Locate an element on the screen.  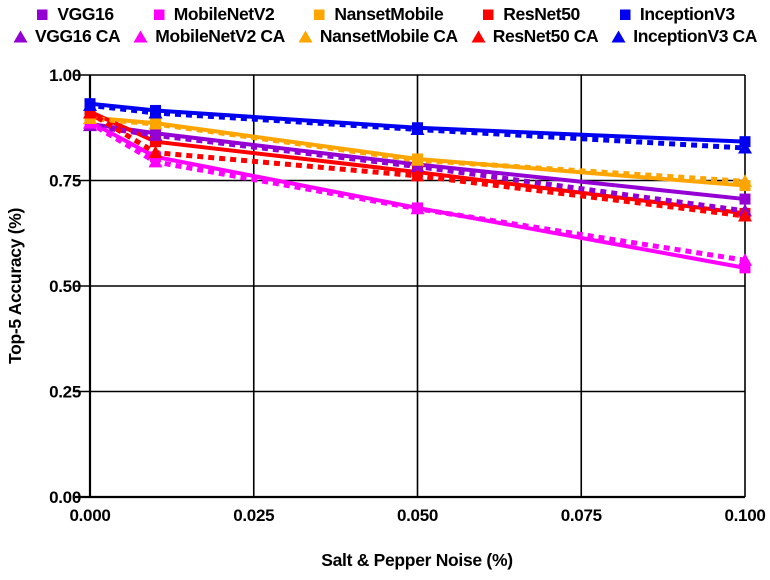
legend-item-label: NansetMobile is located at coordinates (389, 13).